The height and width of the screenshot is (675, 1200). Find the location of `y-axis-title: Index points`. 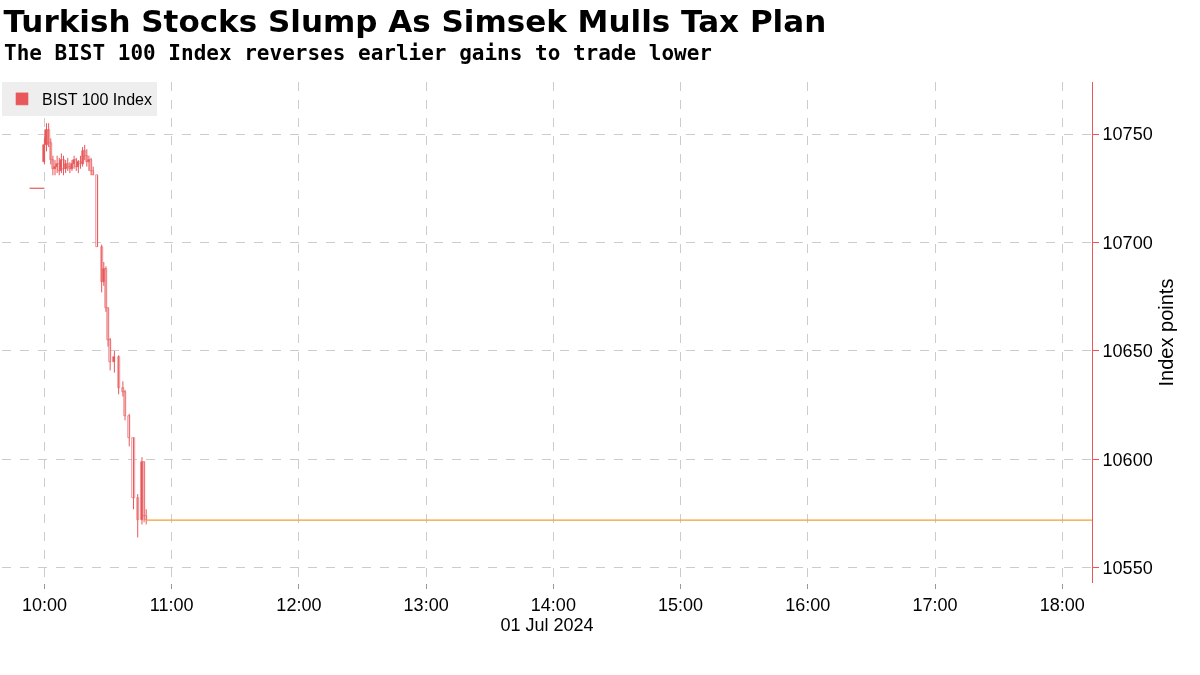

y-axis-title: Index points is located at coordinates (1165, 332).